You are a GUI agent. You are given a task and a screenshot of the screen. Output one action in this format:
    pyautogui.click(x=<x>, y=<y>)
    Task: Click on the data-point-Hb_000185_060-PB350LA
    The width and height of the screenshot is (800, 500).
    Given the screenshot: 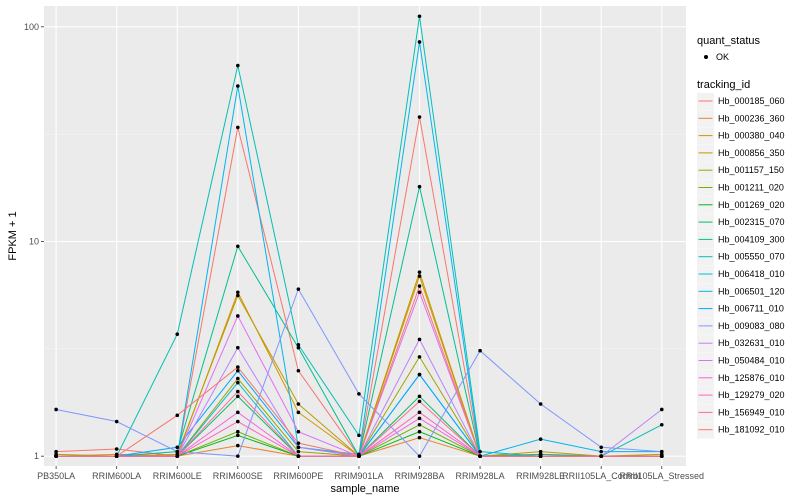 What is the action you would take?
    pyautogui.click(x=56, y=451)
    